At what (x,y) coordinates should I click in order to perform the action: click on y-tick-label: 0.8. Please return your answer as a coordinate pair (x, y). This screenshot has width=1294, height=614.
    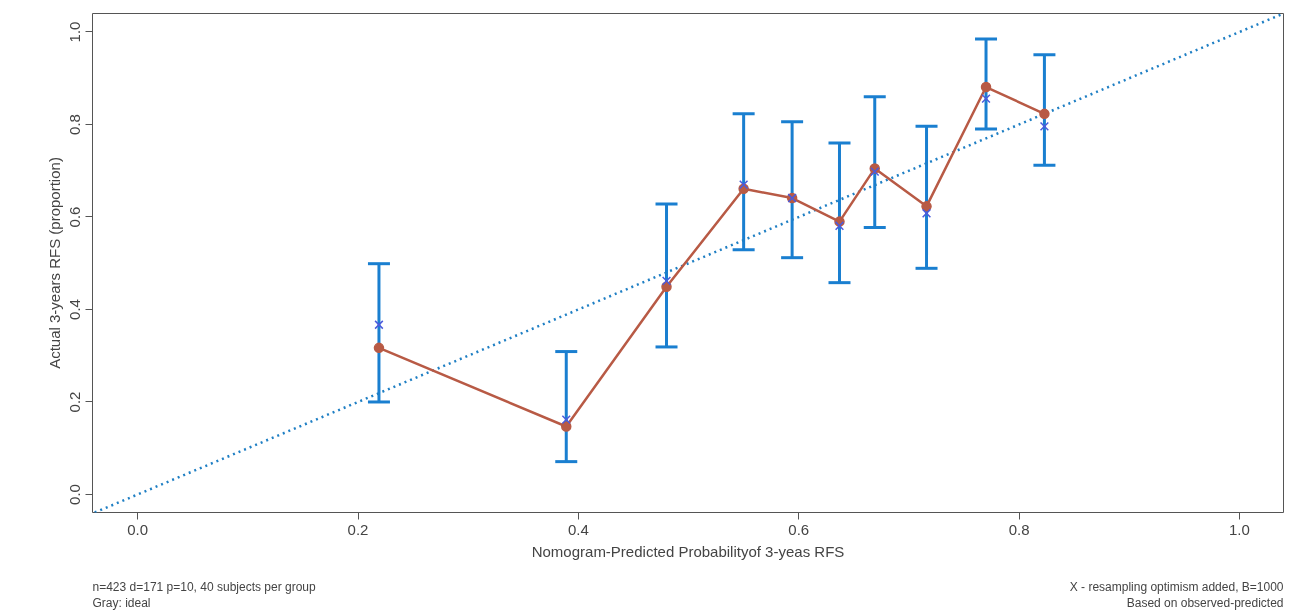
    Looking at the image, I should click on (75, 124).